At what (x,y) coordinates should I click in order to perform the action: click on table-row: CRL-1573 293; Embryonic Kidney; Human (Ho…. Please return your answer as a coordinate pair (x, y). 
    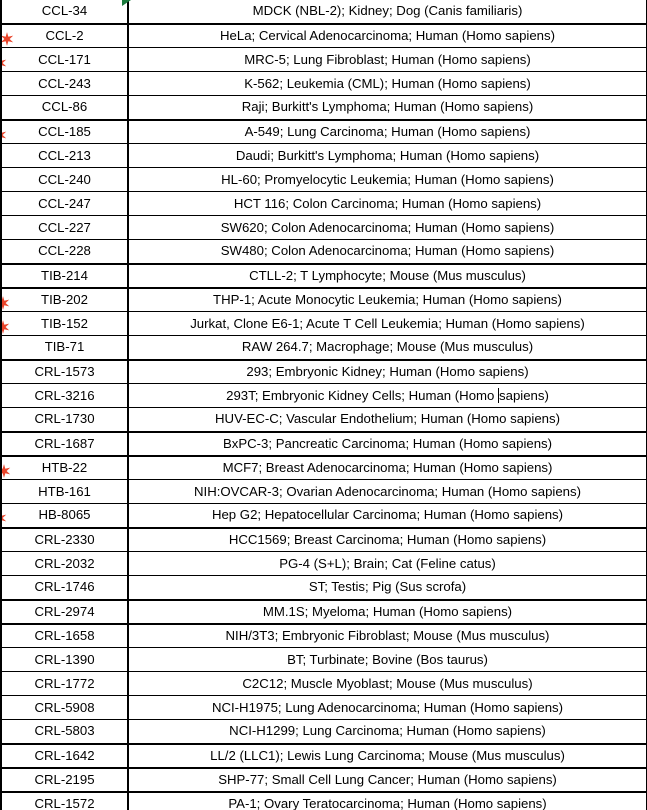
    Looking at the image, I should click on (324, 371).